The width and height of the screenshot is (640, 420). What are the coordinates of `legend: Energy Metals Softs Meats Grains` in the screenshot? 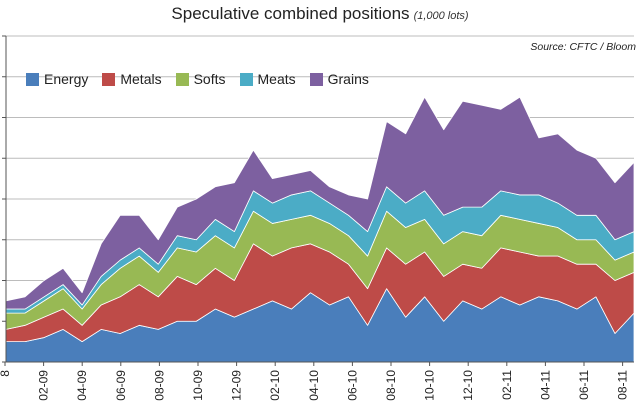 It's located at (197, 79).